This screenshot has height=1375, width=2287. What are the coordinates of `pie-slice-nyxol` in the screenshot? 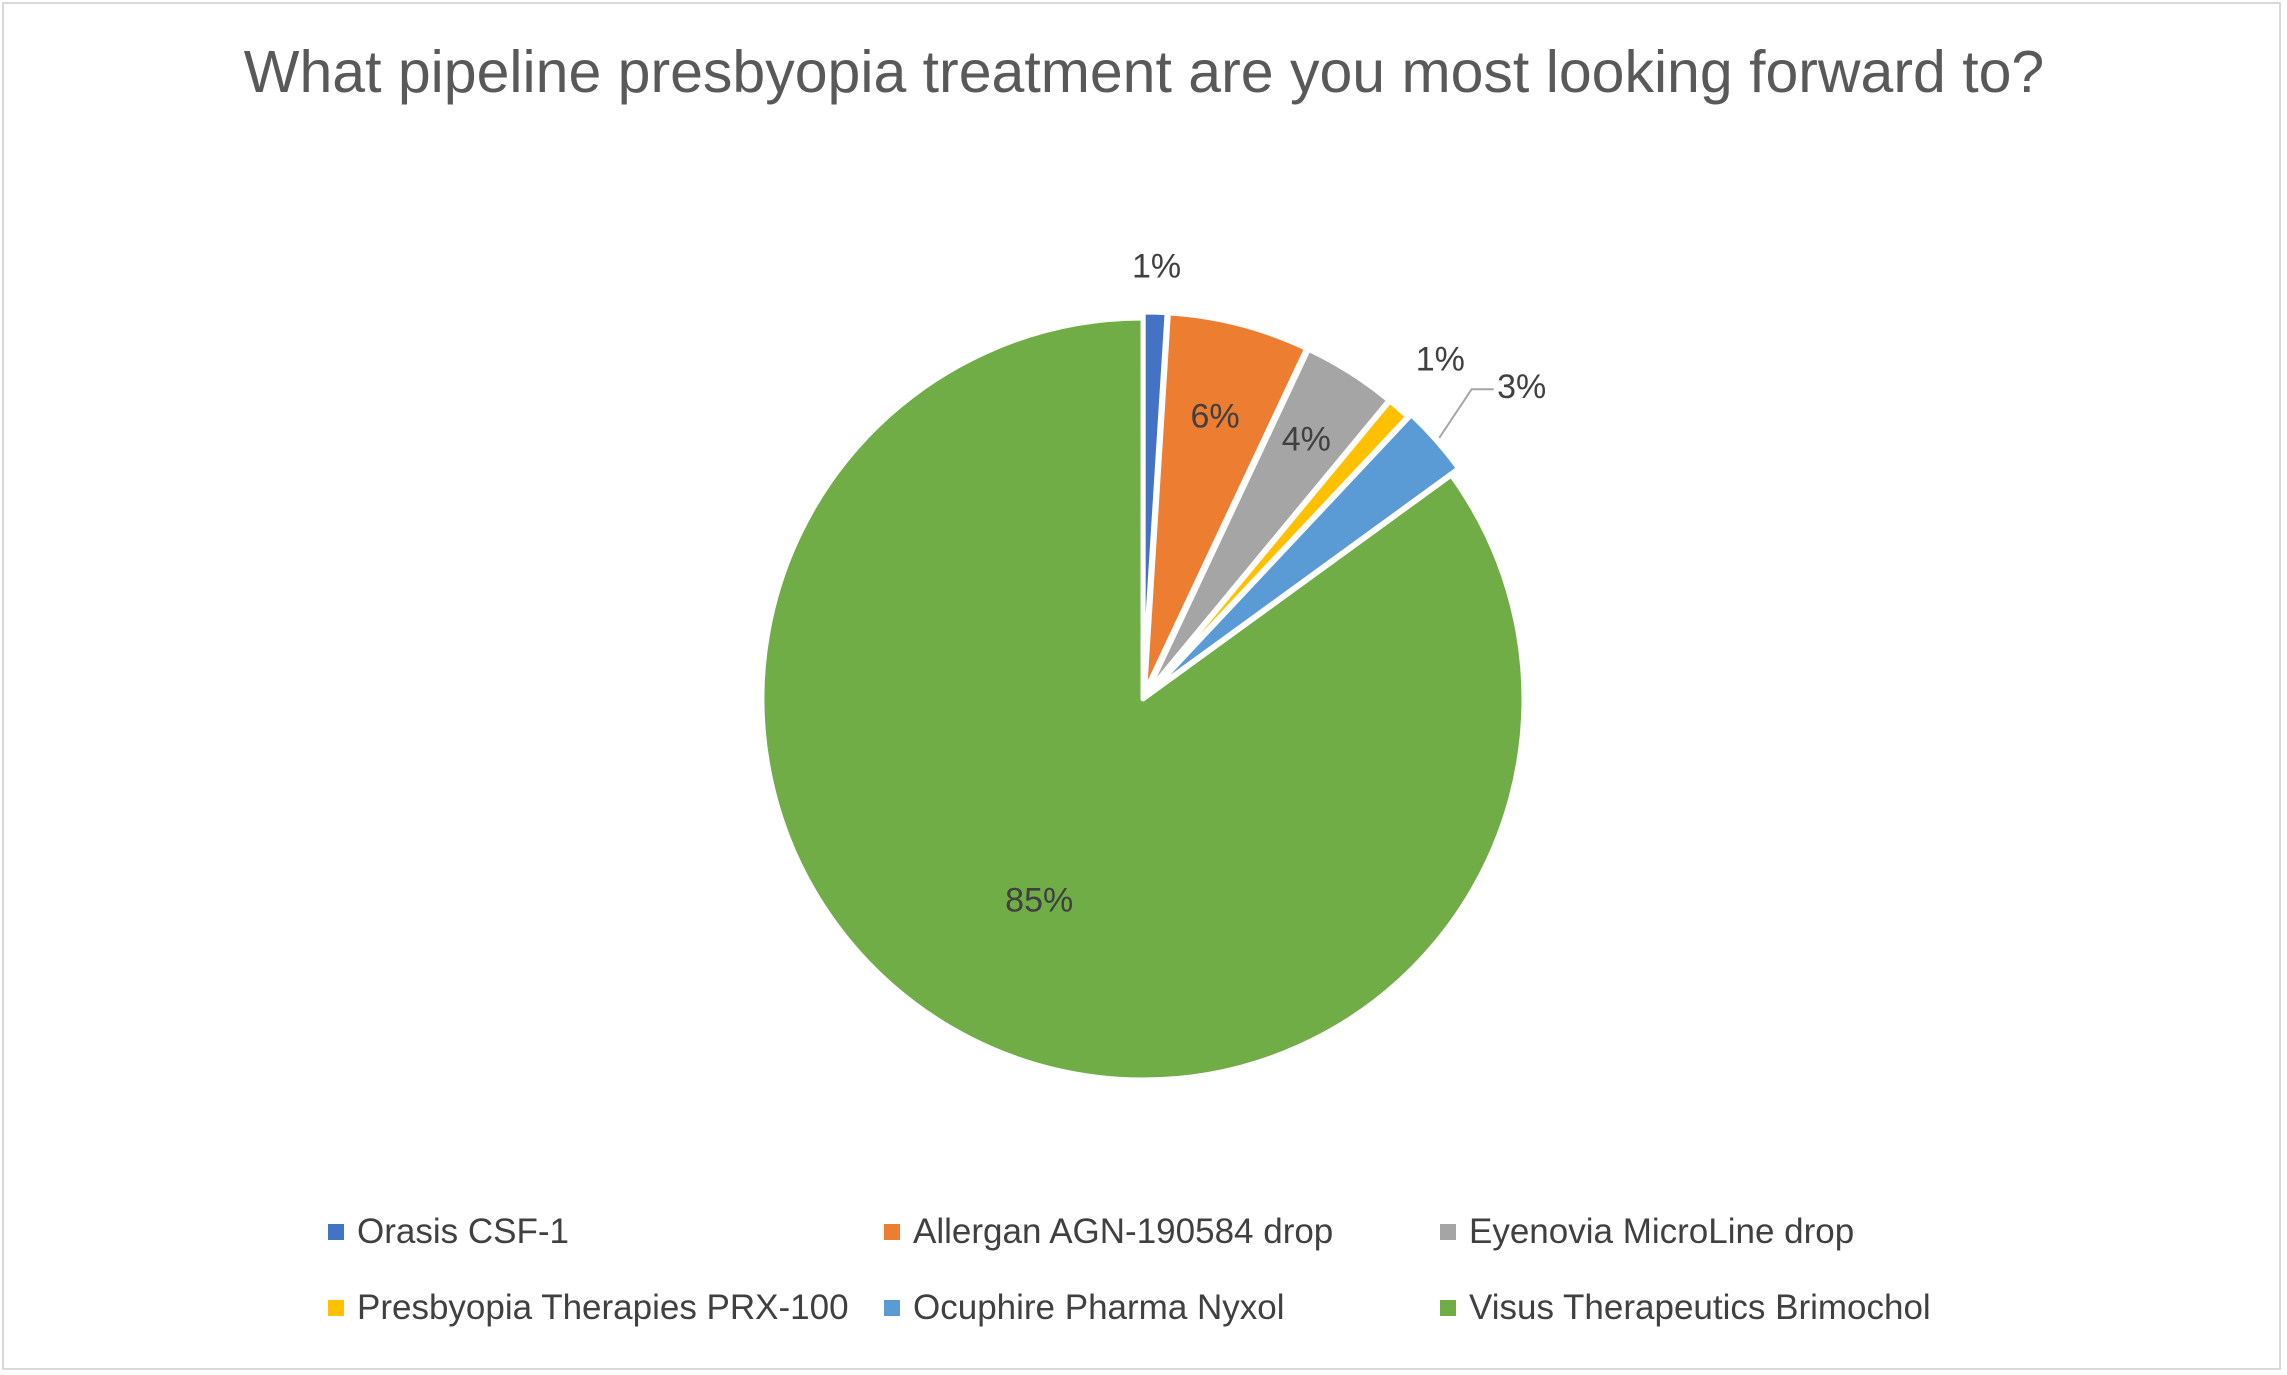 It's located at (1305, 553).